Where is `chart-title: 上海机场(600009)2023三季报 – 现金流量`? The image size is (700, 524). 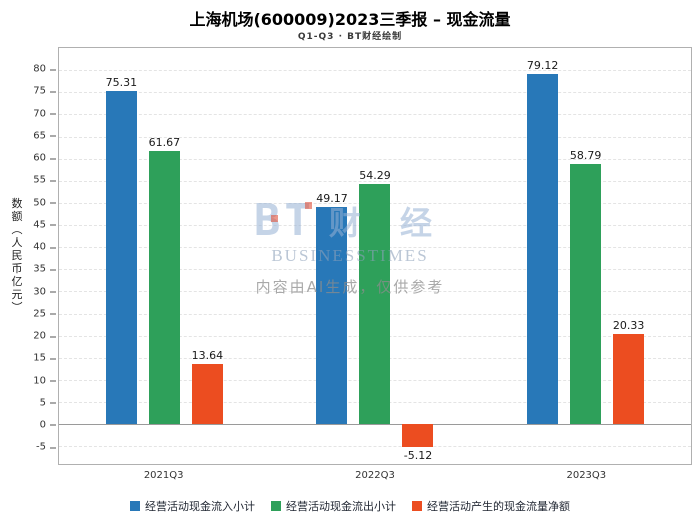
chart-title: 上海机场(600009)2023三季报 – 现金流量 is located at coordinates (350, 19).